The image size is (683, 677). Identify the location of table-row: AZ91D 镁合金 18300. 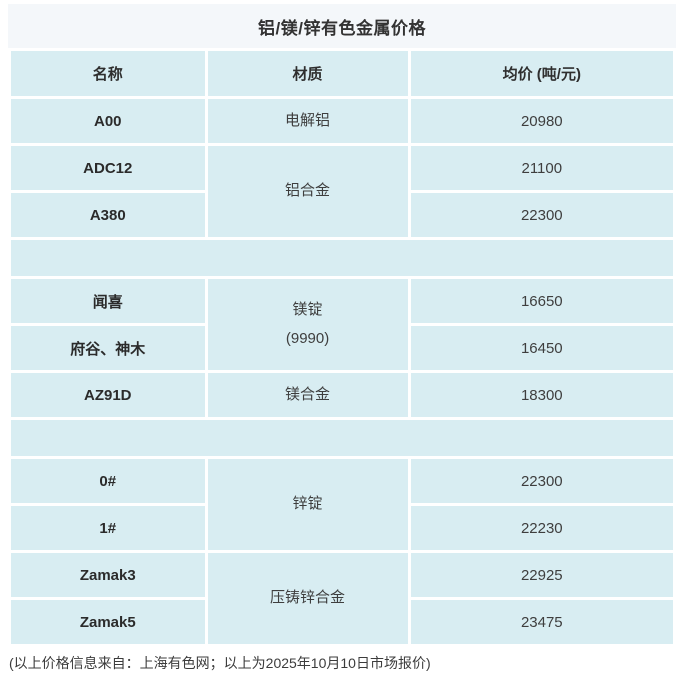
(342, 395).